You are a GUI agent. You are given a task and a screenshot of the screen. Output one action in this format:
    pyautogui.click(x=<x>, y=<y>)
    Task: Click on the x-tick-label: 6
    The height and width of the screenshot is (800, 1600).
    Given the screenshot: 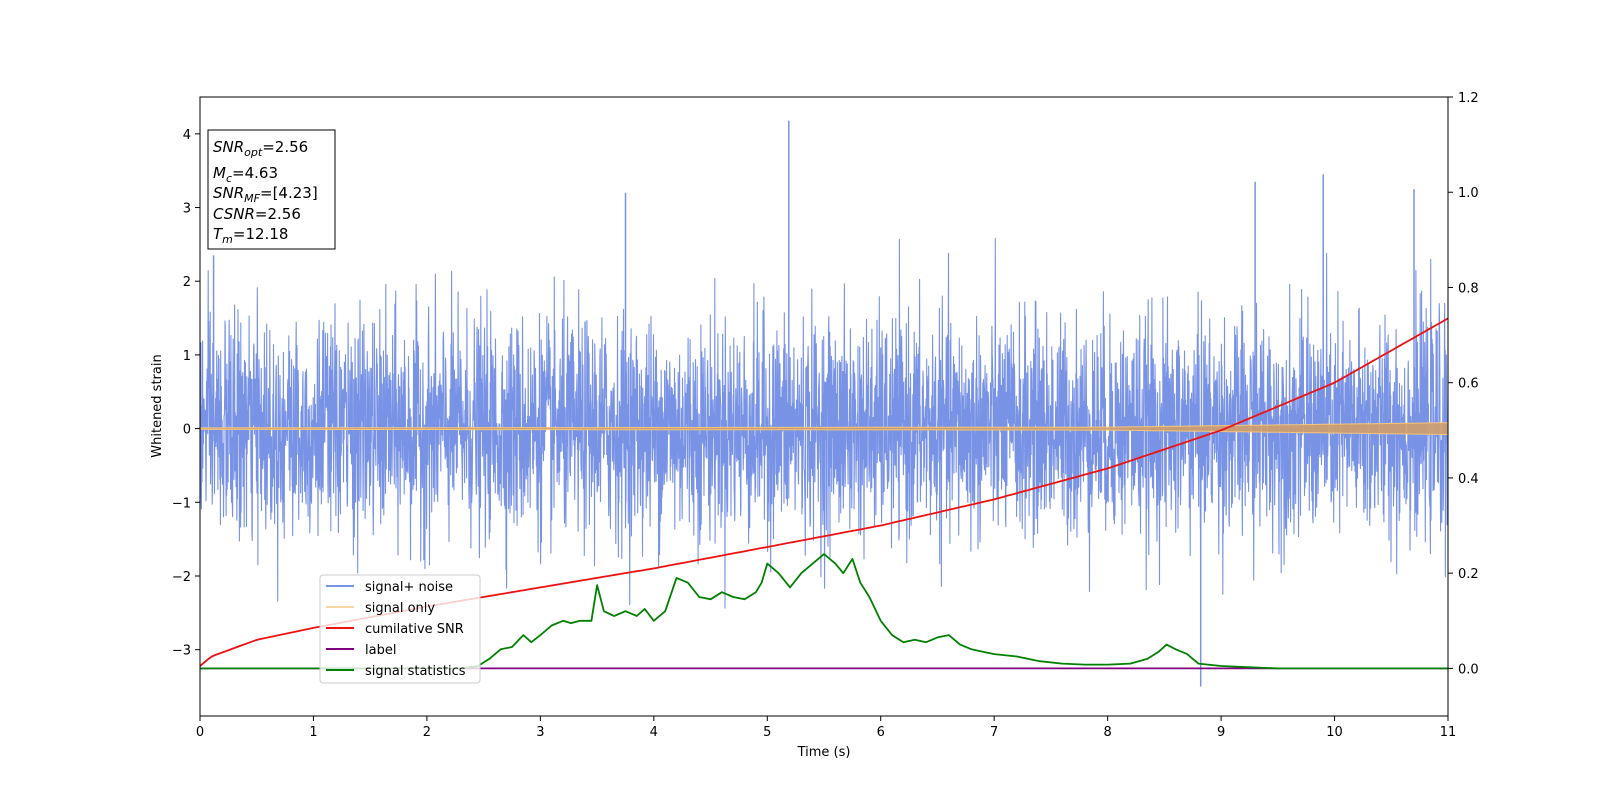 What is the action you would take?
    pyautogui.click(x=881, y=732)
    